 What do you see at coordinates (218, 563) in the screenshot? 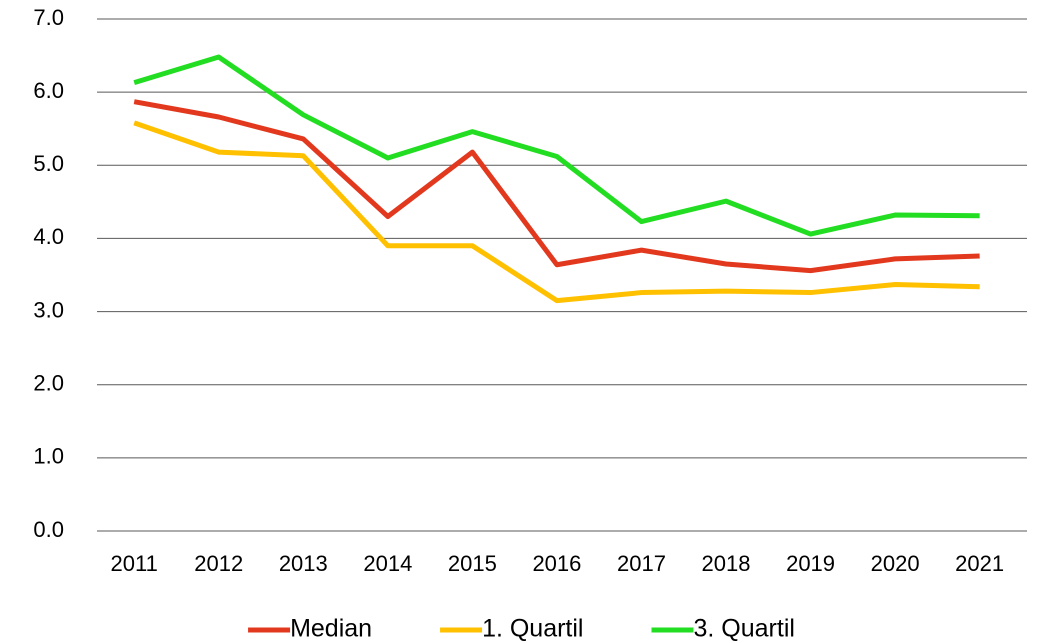
I see `x-tick-label: 2012` at bounding box center [218, 563].